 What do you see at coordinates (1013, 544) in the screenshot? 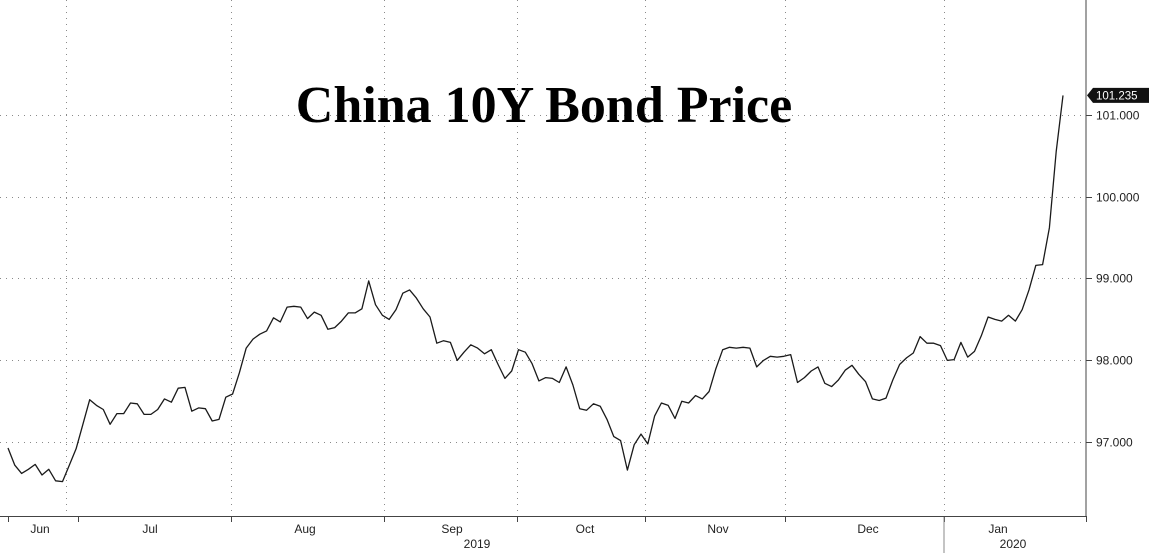
I see `year-label-2020: 2020` at bounding box center [1013, 544].